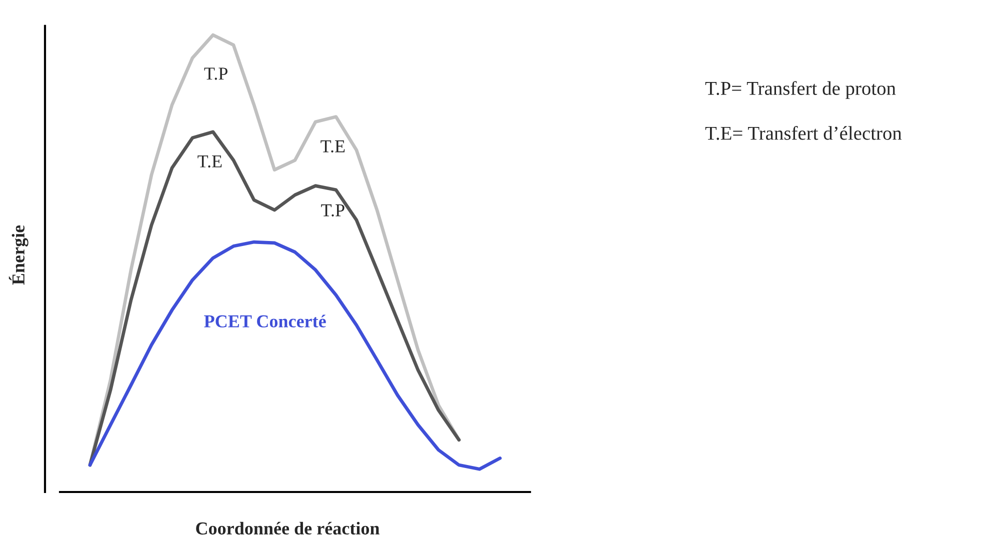 Image resolution: width=992 pixels, height=538 pixels. Describe the element at coordinates (18, 255) in the screenshot. I see `y-axis-title: Énergie` at that location.